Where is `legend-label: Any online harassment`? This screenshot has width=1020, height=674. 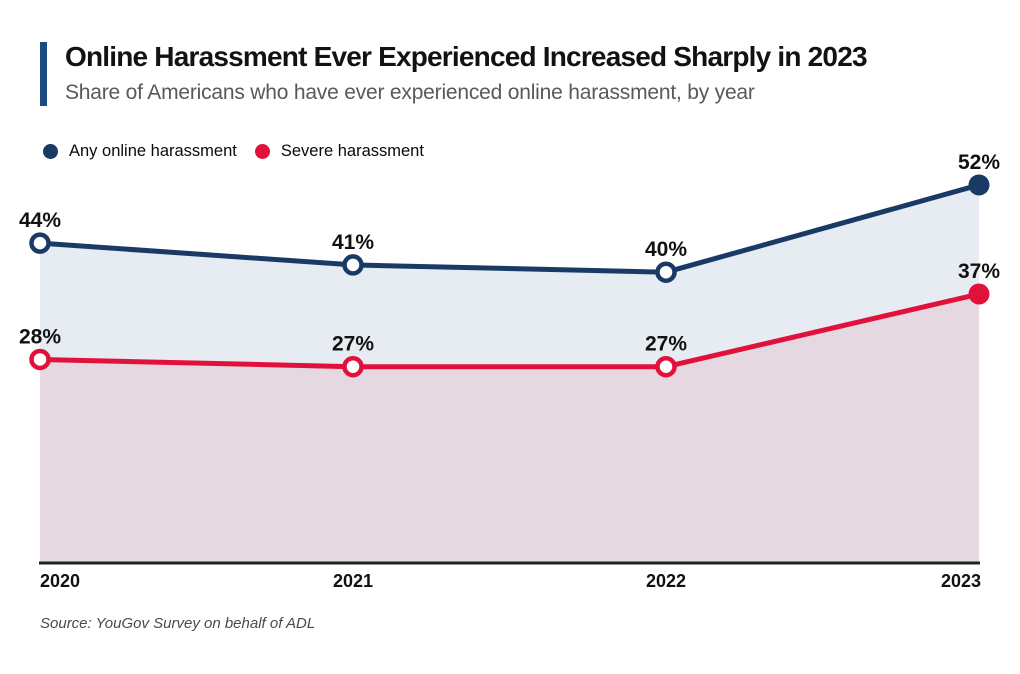
legend-label: Any online harassment is located at coordinates (153, 151).